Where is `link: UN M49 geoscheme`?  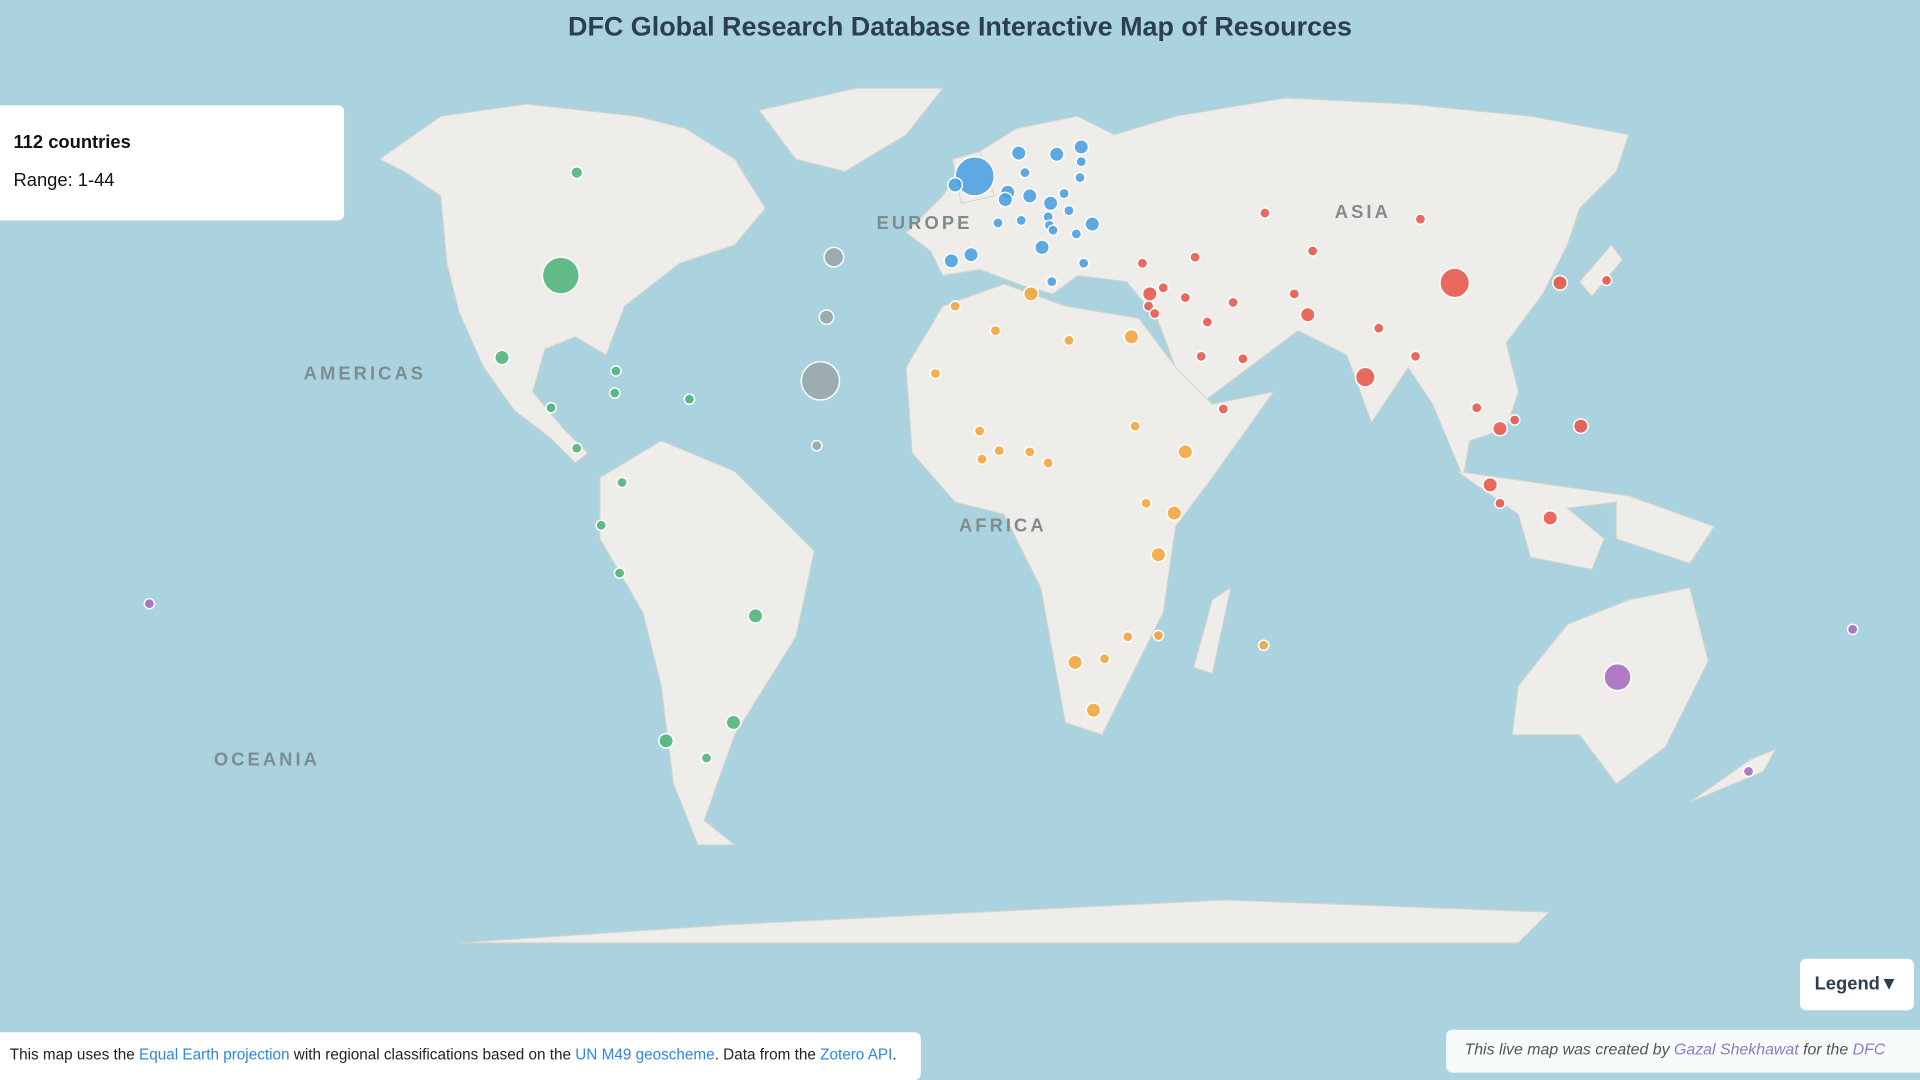
link: UN M49 geoscheme is located at coordinates (644, 1055).